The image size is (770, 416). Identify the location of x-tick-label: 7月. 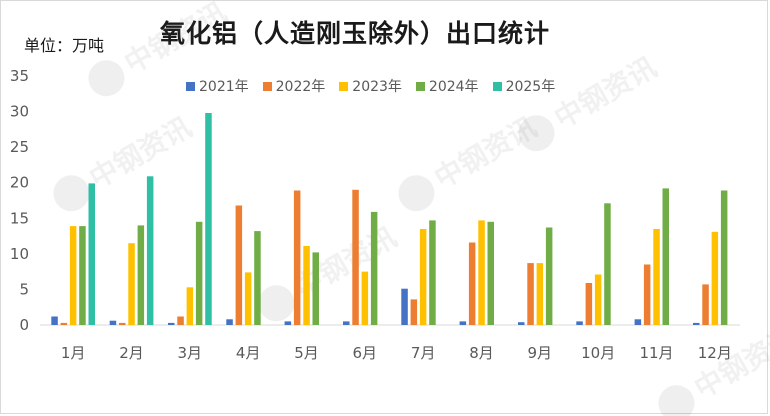
(423, 353).